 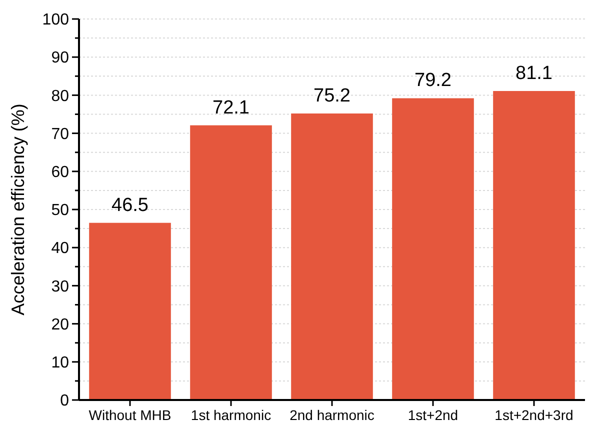 What do you see at coordinates (534, 415) in the screenshot?
I see `x-tick-label: 1st+2nd+3rd` at bounding box center [534, 415].